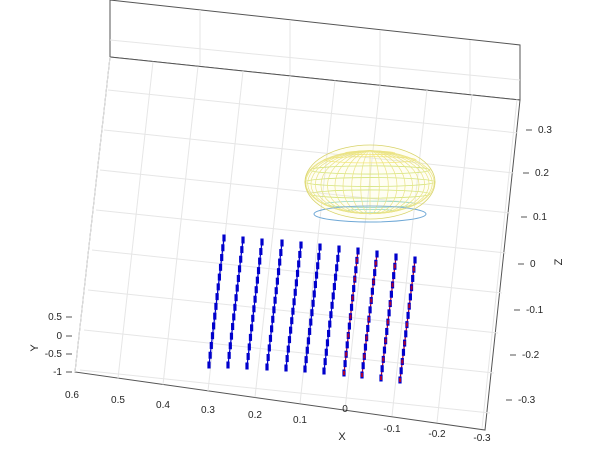 This screenshot has width=600, height=450. Describe the element at coordinates (531, 355) in the screenshot. I see `z-tick-label: -0.2` at that location.